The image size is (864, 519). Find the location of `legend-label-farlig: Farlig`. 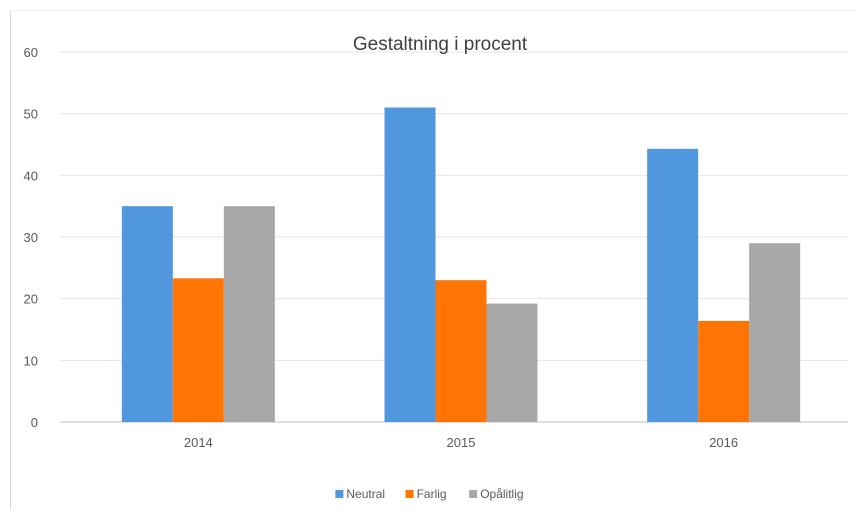

legend-label-farlig: Farlig is located at coordinates (432, 494).